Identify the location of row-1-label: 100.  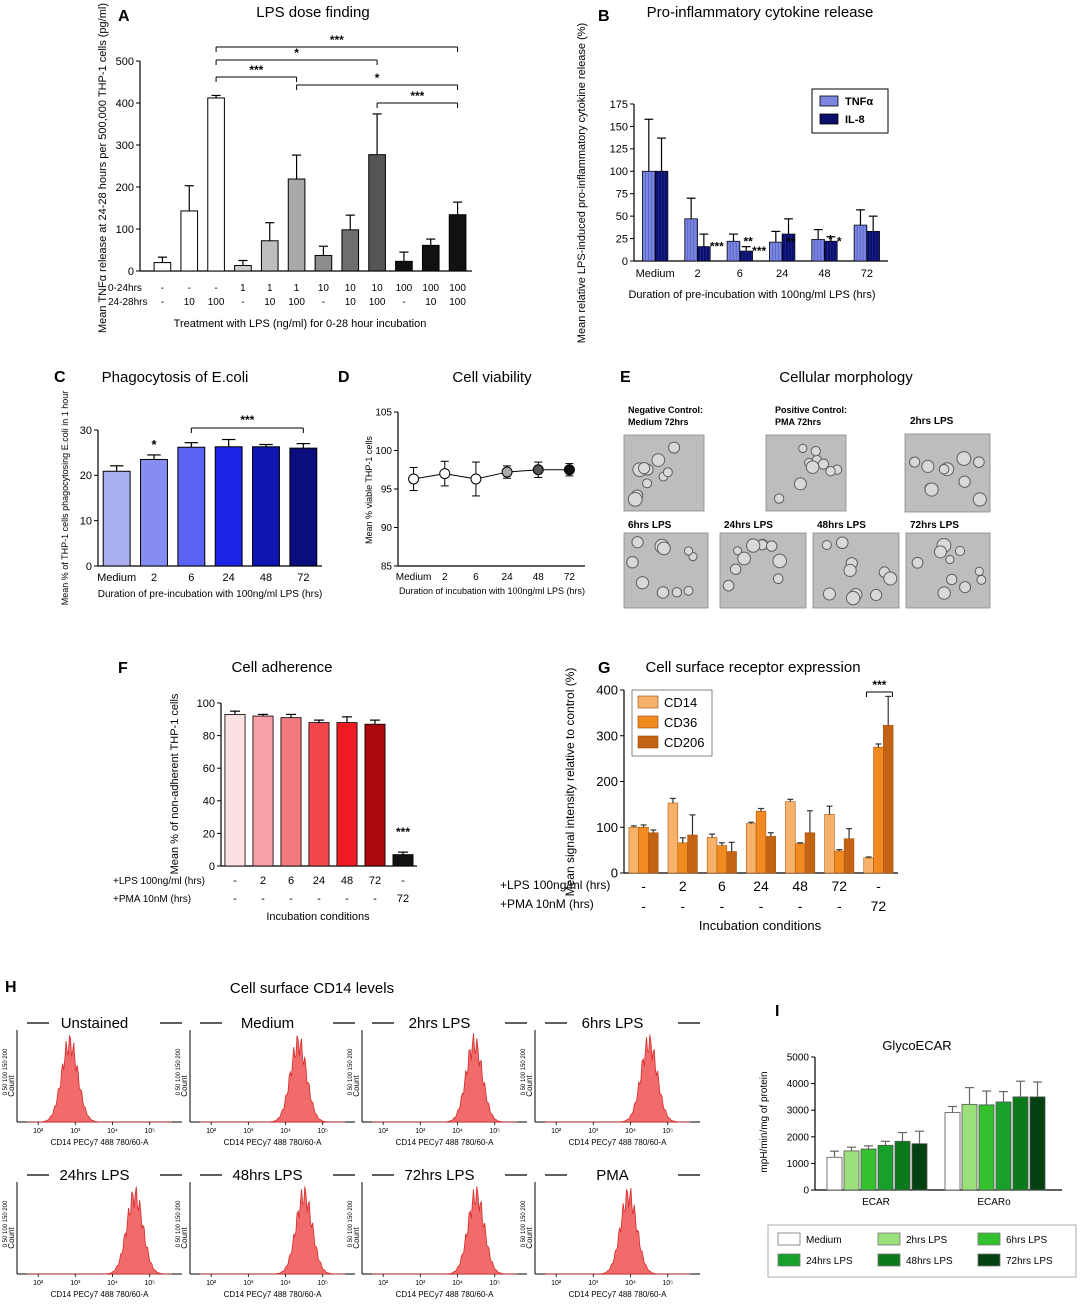
(377, 302).